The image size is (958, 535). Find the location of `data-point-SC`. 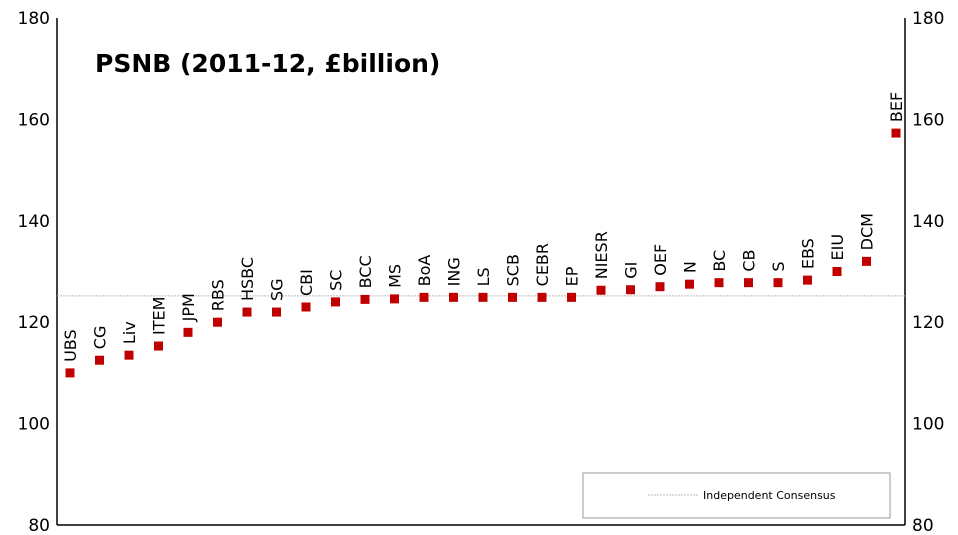

data-point-SC is located at coordinates (335, 302).